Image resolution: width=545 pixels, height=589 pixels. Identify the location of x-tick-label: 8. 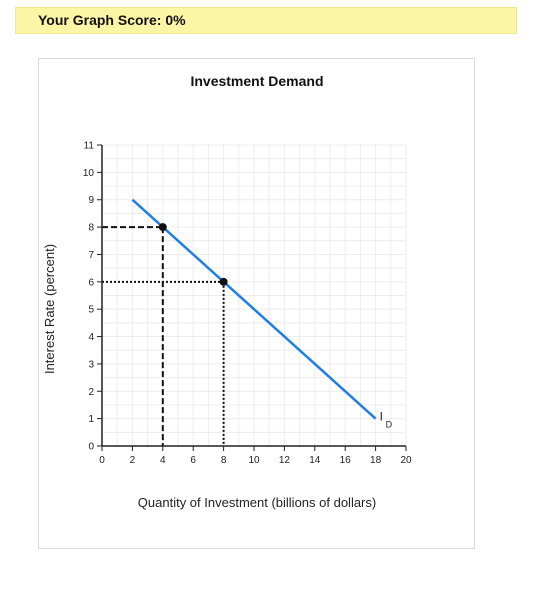
(224, 460).